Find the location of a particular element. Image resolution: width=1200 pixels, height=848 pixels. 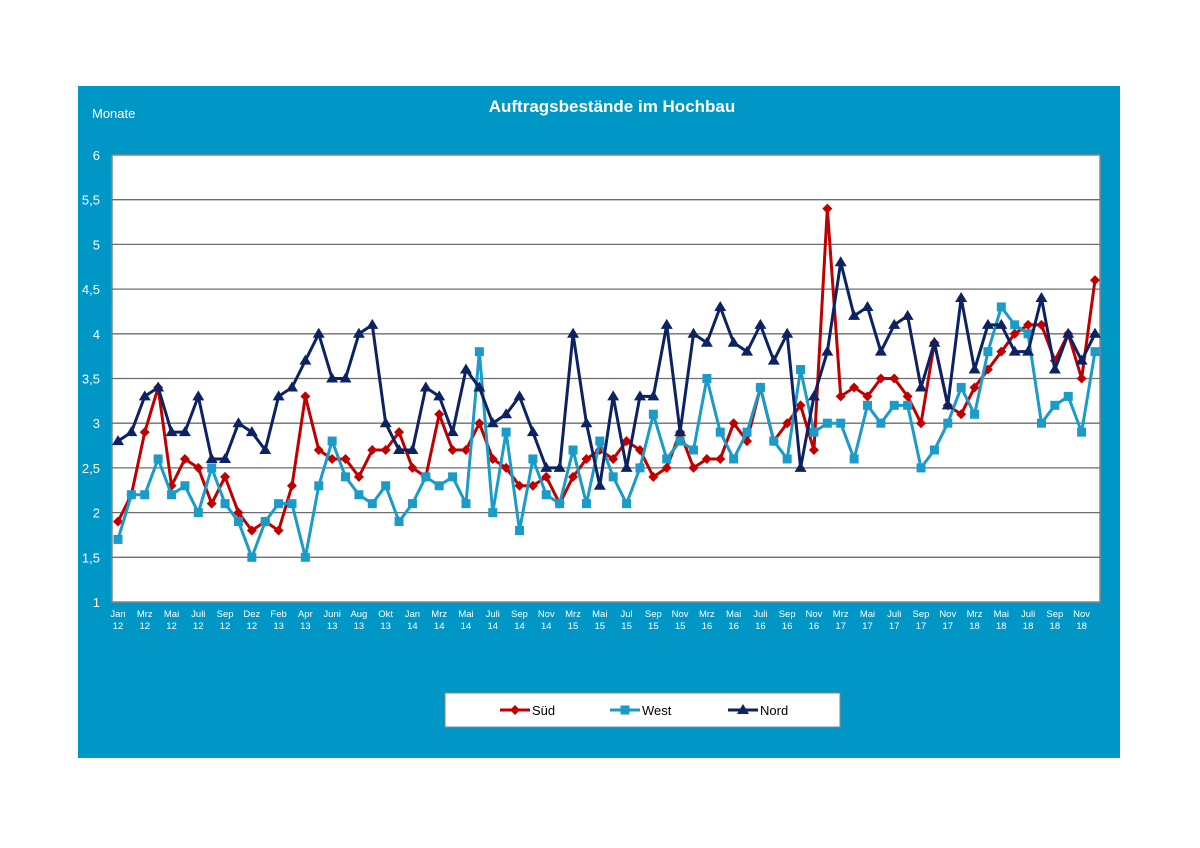

legend-label: Süd is located at coordinates (543, 710).